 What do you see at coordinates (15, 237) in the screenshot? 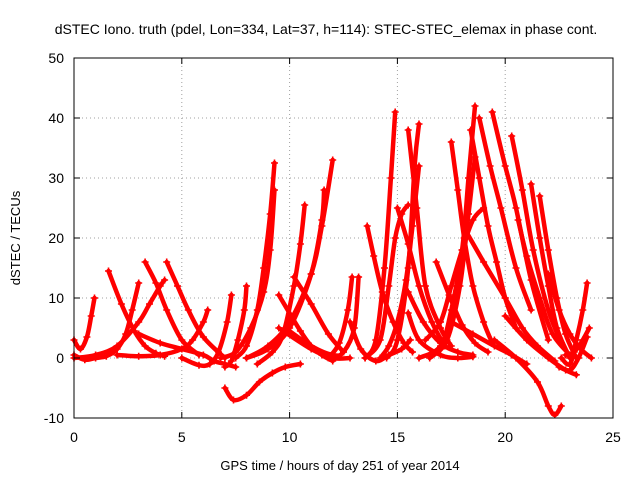
I see `y-axis-label: dSTEC / TECUs` at bounding box center [15, 237].